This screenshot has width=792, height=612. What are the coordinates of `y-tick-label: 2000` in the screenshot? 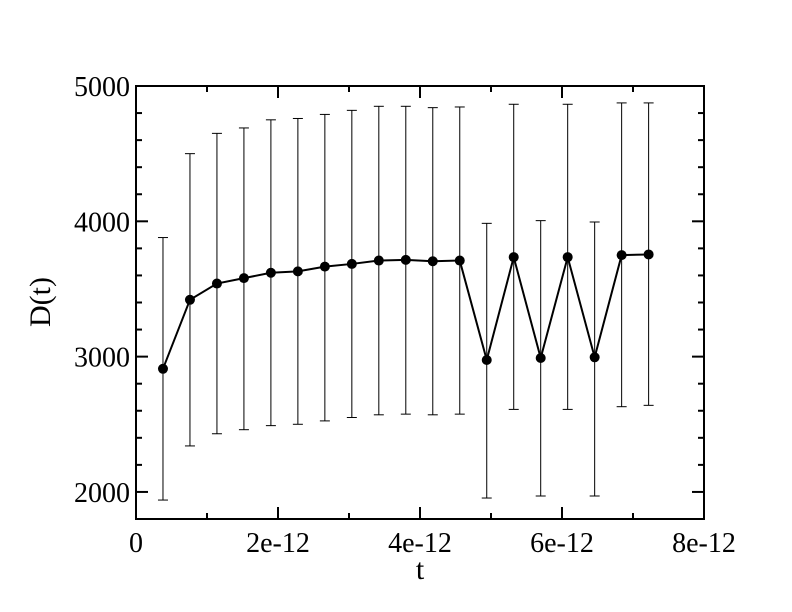 It's located at (102, 493).